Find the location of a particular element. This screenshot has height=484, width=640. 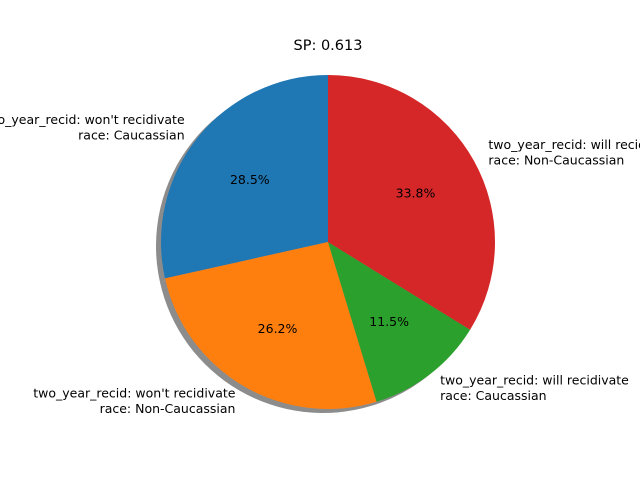

pie-slice-percent-label: 28.5% is located at coordinates (250, 179).